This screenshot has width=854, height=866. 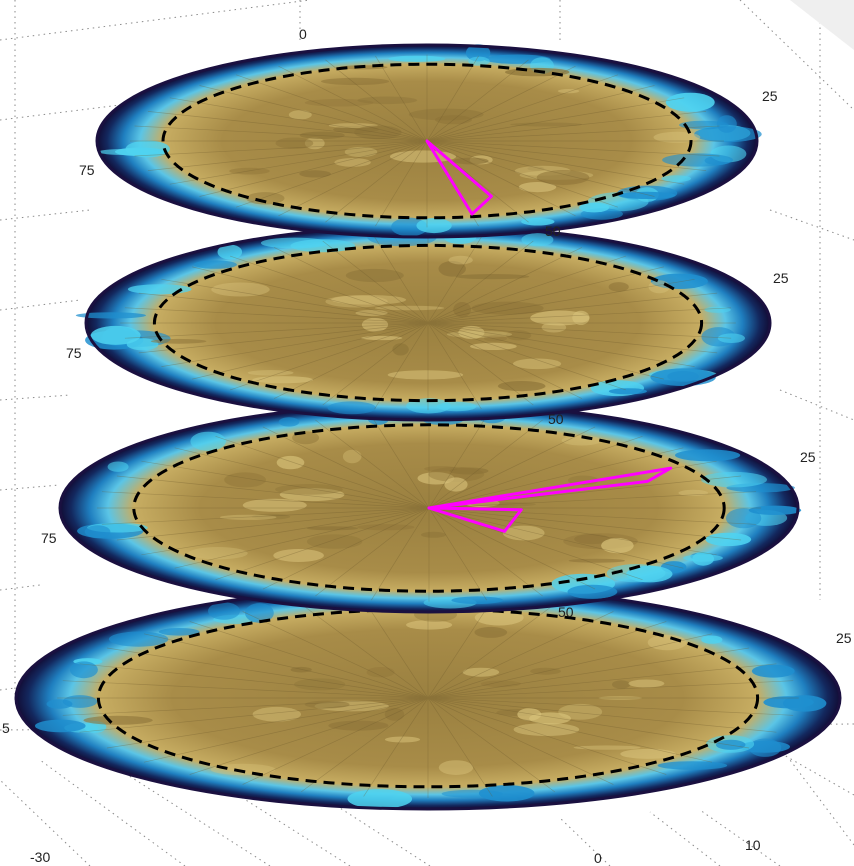 I want to click on tick-label-l1-right: 25, so click(x=770, y=96).